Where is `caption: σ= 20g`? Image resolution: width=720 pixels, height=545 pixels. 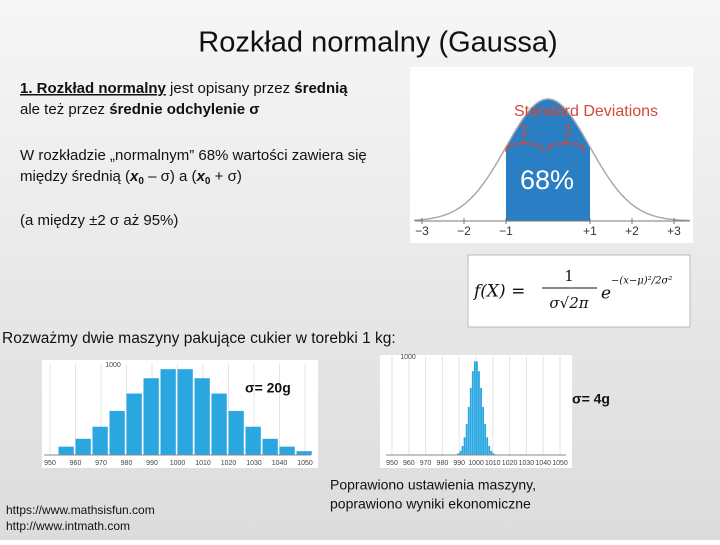
caption: σ= 20g is located at coordinates (268, 388).